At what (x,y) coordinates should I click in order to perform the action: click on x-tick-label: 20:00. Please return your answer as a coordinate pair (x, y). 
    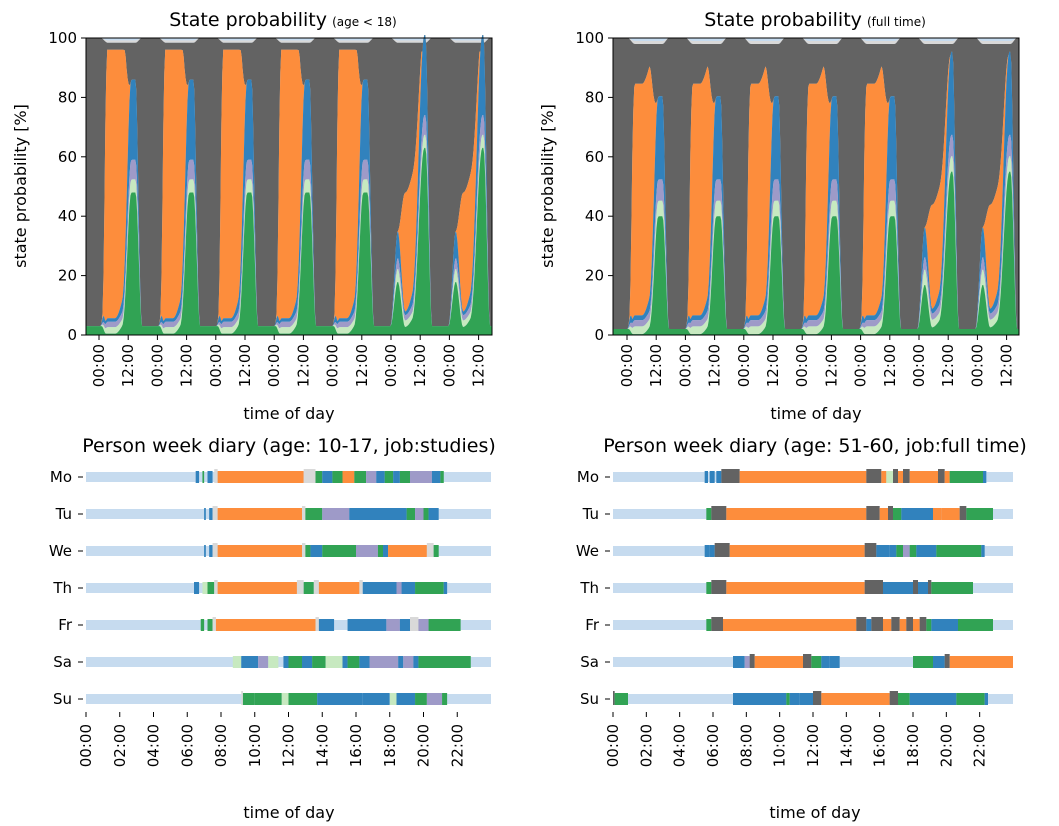
    Looking at the image, I should click on (946, 745).